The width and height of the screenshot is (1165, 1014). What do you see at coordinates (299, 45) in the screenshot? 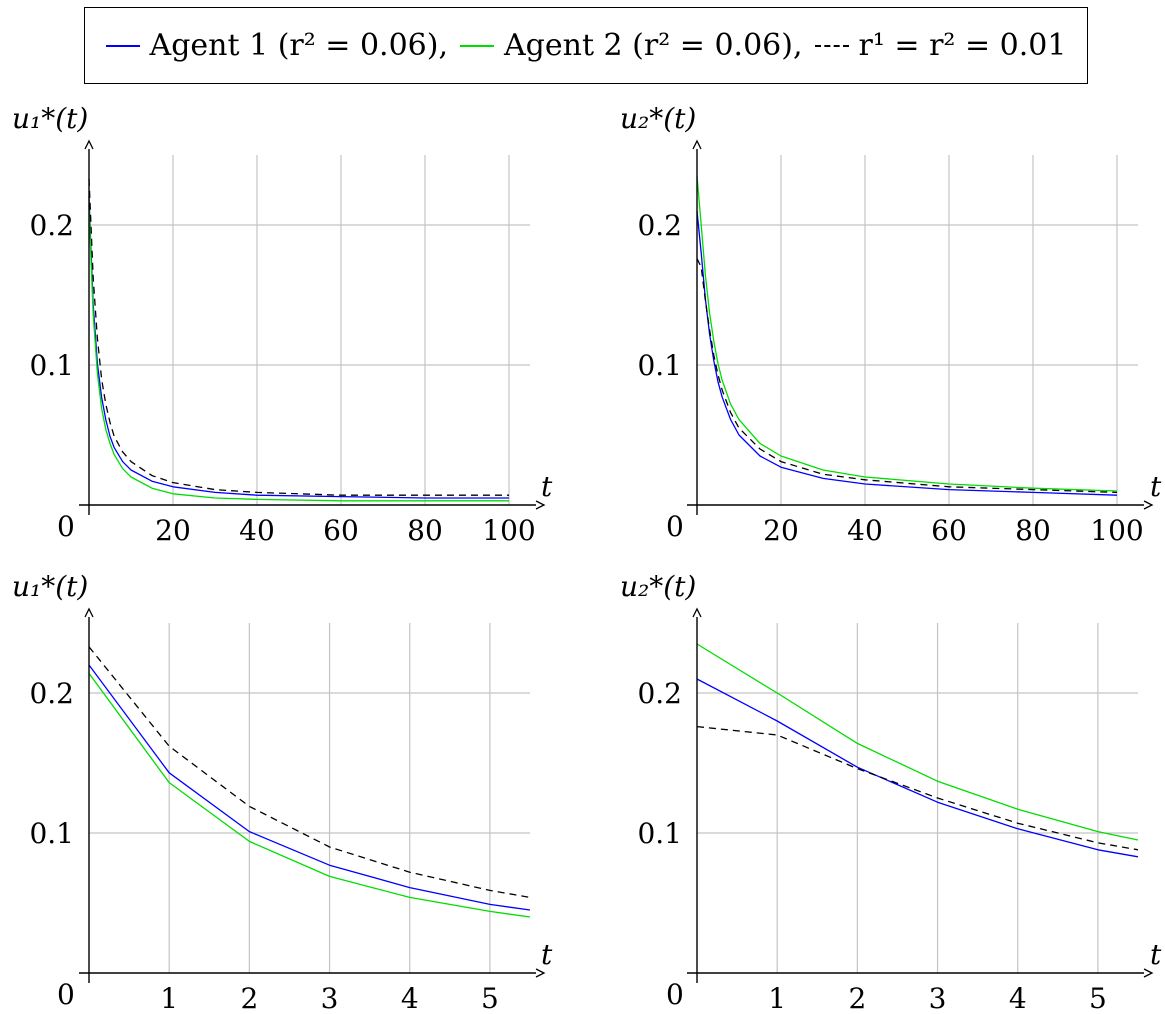
I see `legend-label-agent-1: Agent 1 (r² = 0.06),` at bounding box center [299, 45].